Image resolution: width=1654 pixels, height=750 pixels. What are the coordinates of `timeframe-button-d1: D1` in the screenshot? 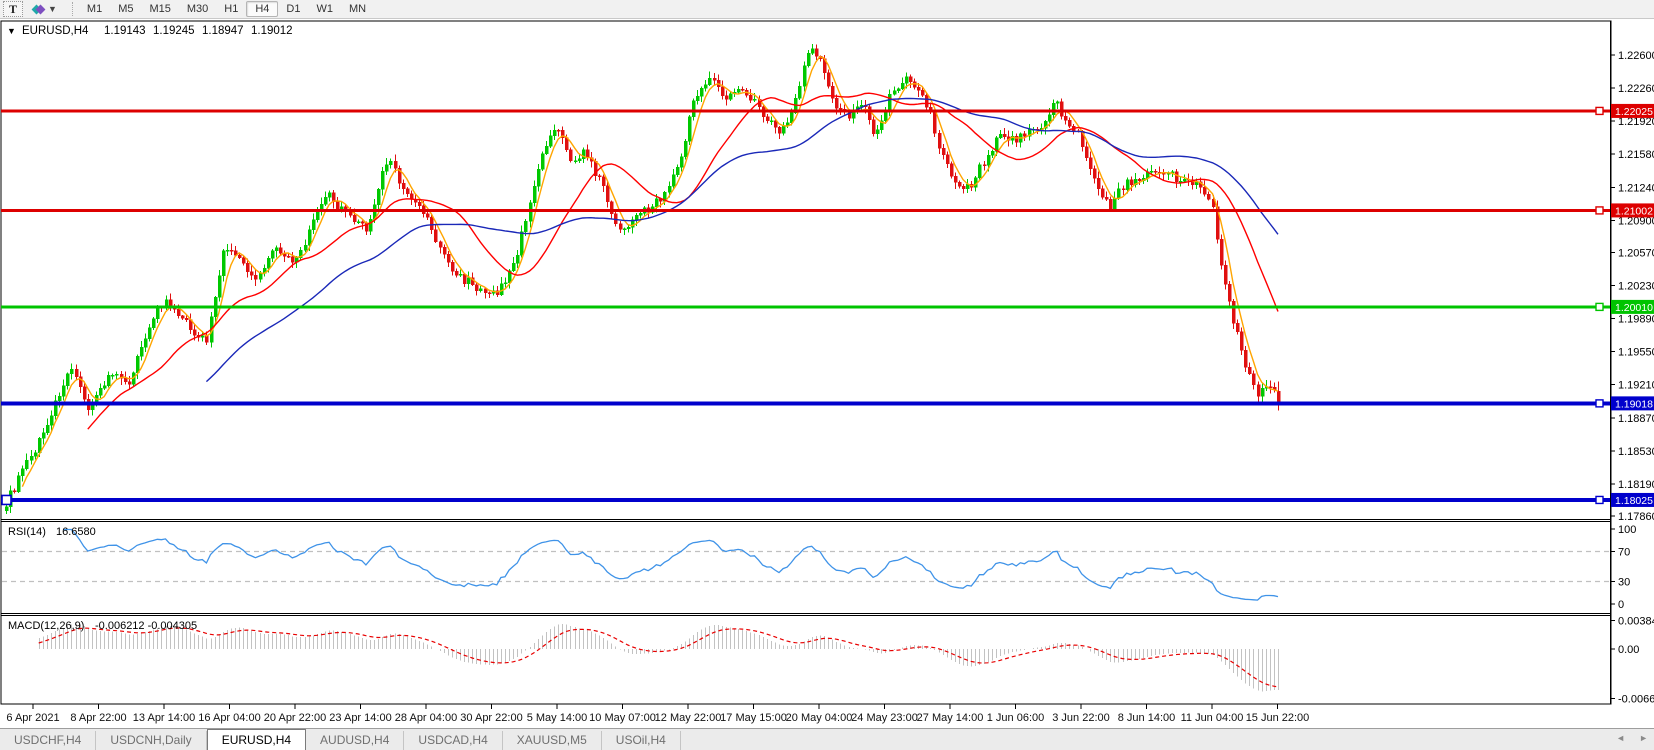 It's located at (293, 9).